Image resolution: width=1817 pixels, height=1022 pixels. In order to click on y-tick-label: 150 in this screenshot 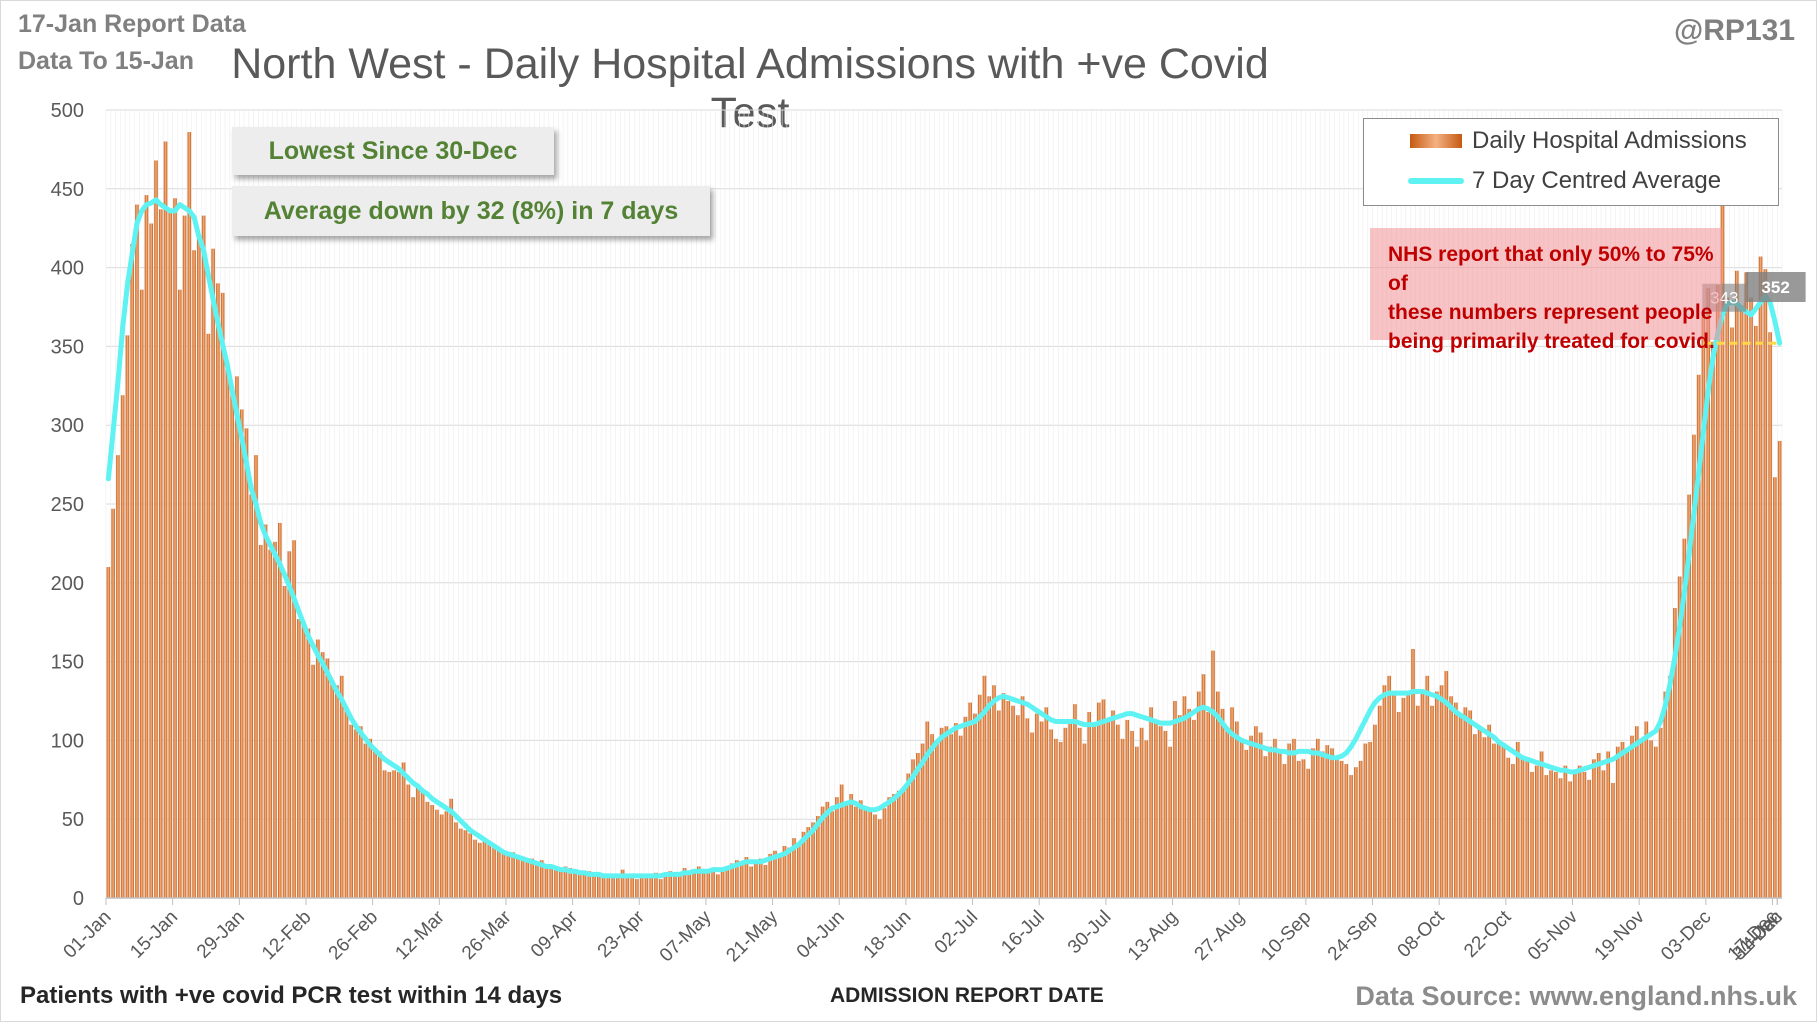, I will do `click(67, 663)`.